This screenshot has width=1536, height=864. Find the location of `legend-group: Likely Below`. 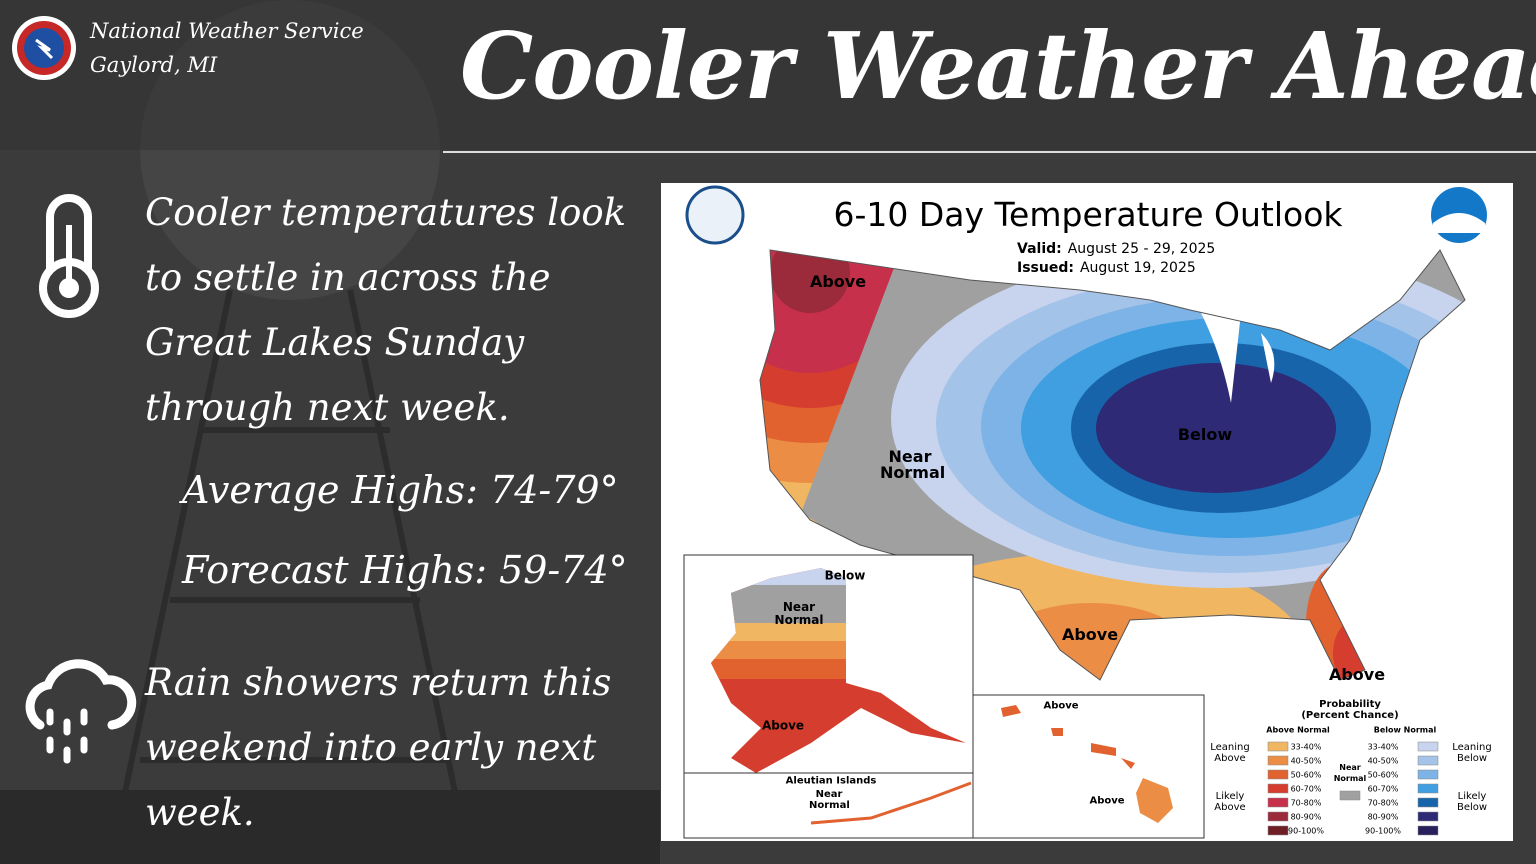

legend-group: Likely Below is located at coordinates (1472, 802).